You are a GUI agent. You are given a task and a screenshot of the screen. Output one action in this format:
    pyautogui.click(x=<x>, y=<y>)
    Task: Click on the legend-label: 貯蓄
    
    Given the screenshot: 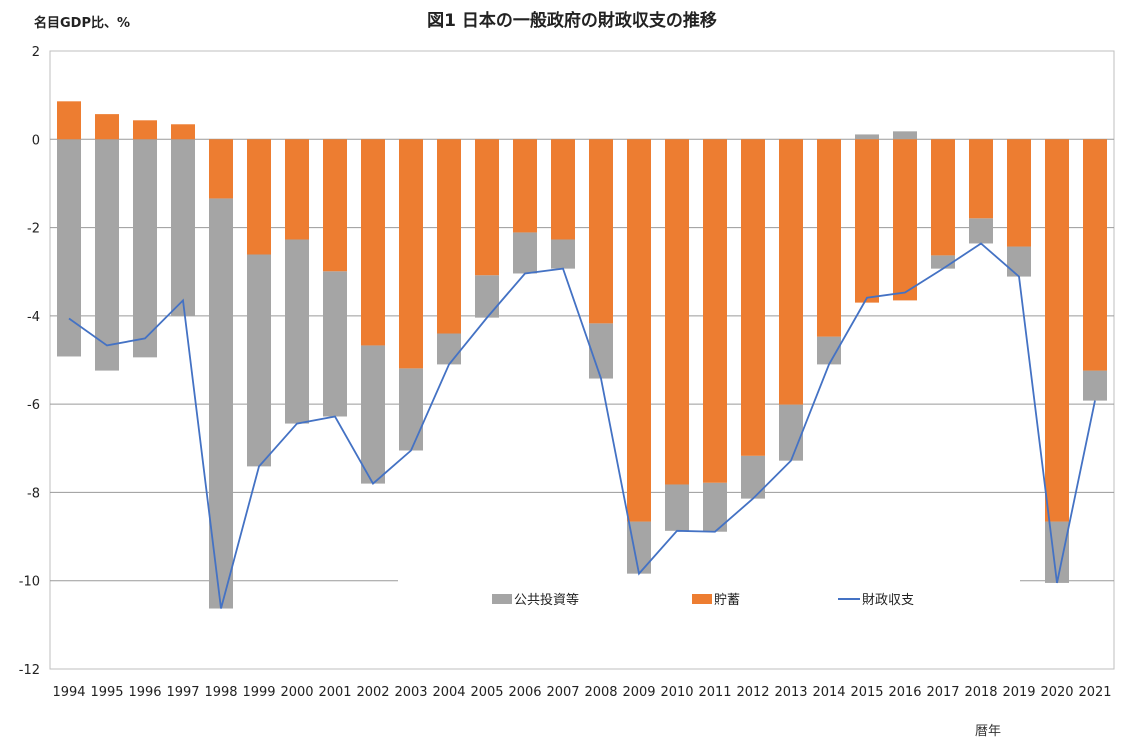 What is the action you would take?
    pyautogui.click(x=727, y=600)
    